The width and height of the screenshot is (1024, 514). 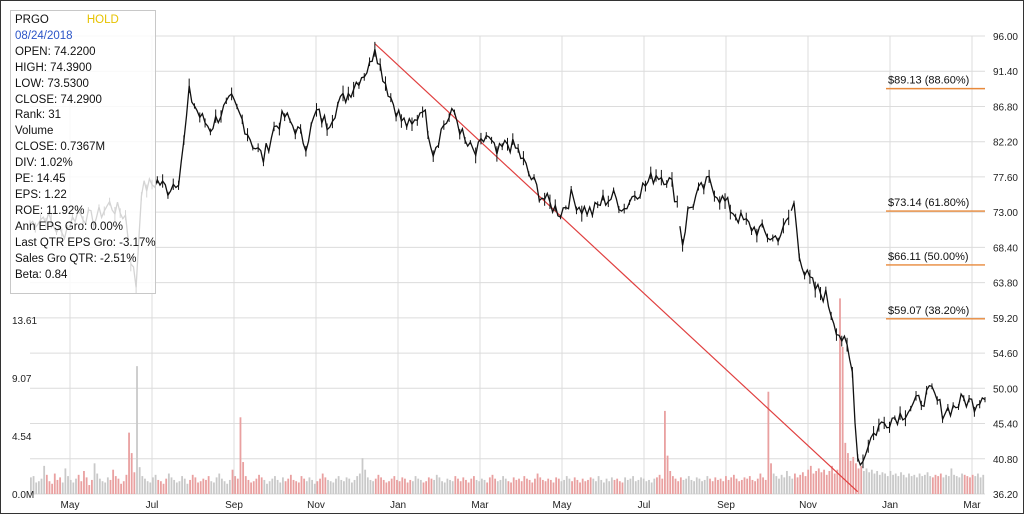 What do you see at coordinates (41, 274) in the screenshot?
I see `stat-row: Beta: 0.84` at bounding box center [41, 274].